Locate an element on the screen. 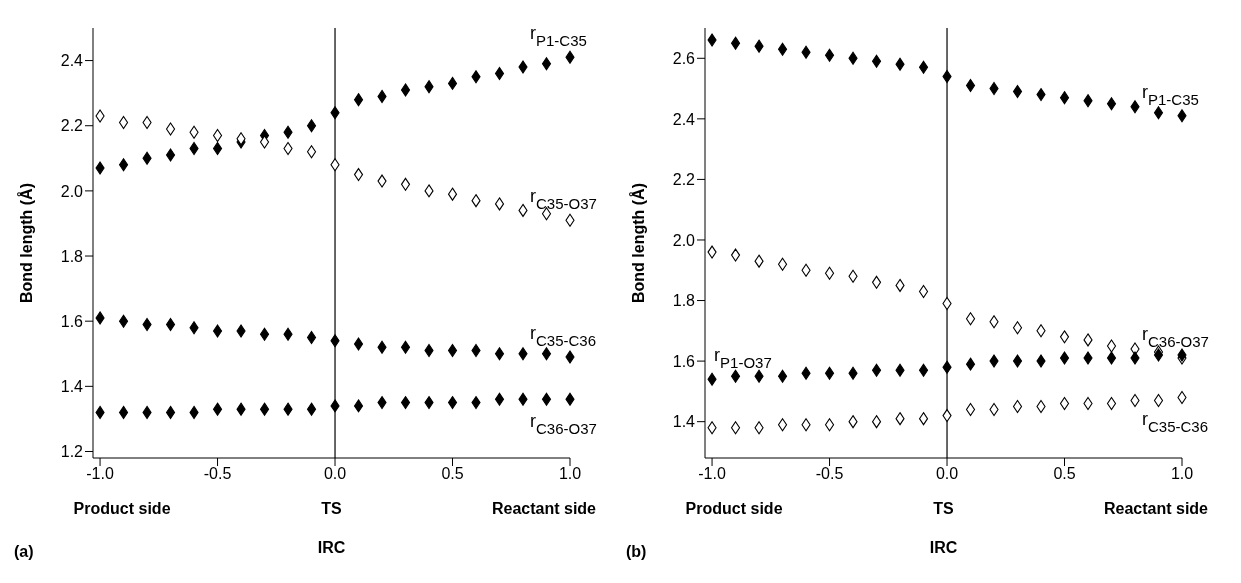 The width and height of the screenshot is (1241, 583). y-tick-label: 1.2 is located at coordinates (72, 452).